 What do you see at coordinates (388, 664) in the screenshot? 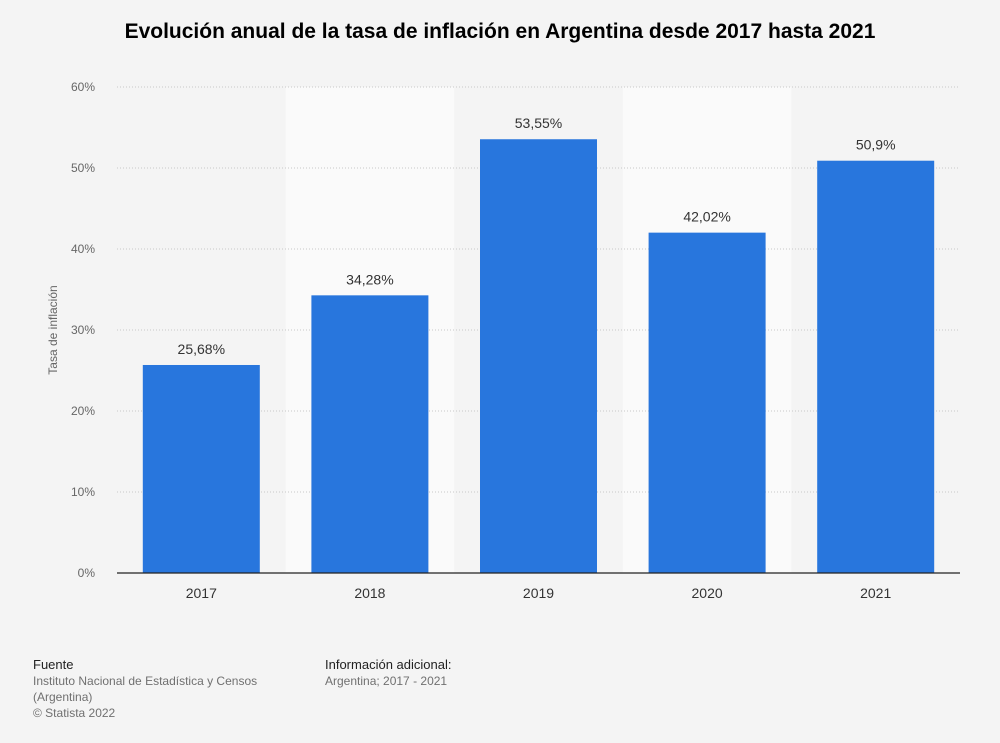
I see `info-heading: Información adicional:` at bounding box center [388, 664].